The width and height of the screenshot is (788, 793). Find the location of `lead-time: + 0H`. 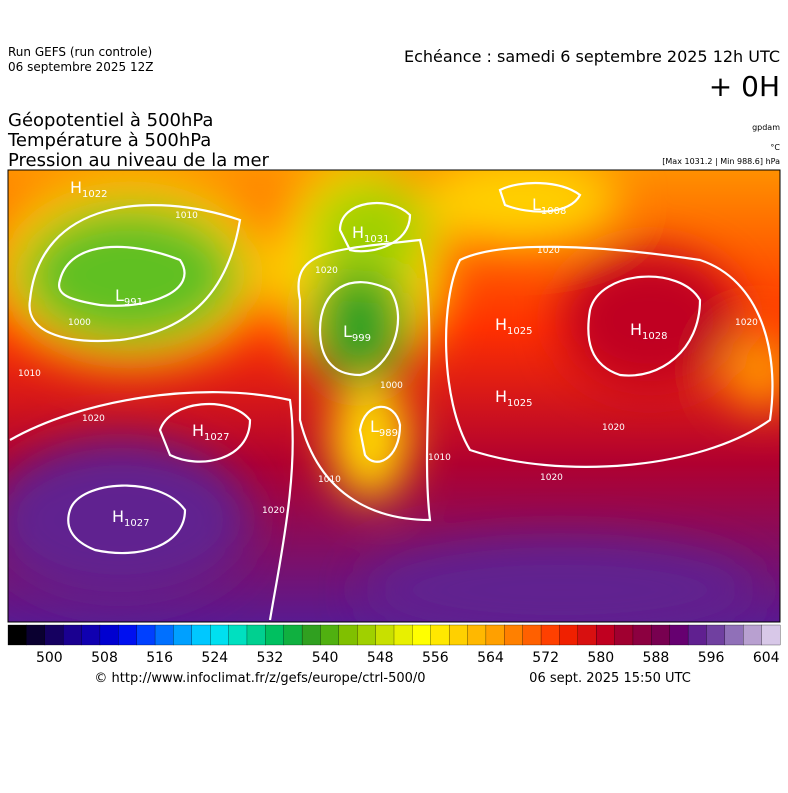

lead-time: + 0H is located at coordinates (744, 86).